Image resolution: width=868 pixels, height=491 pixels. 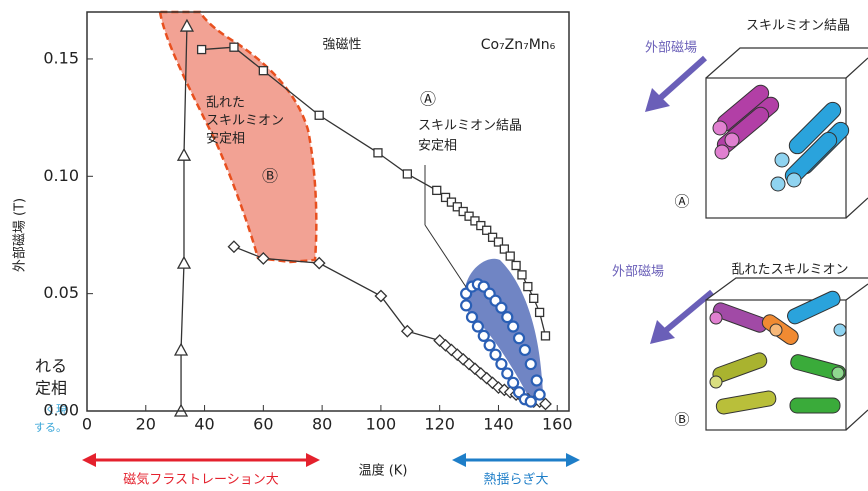 What do you see at coordinates (789, 270) in the screenshot?
I see `panel-title: 乱れたスキルミオン` at bounding box center [789, 270].